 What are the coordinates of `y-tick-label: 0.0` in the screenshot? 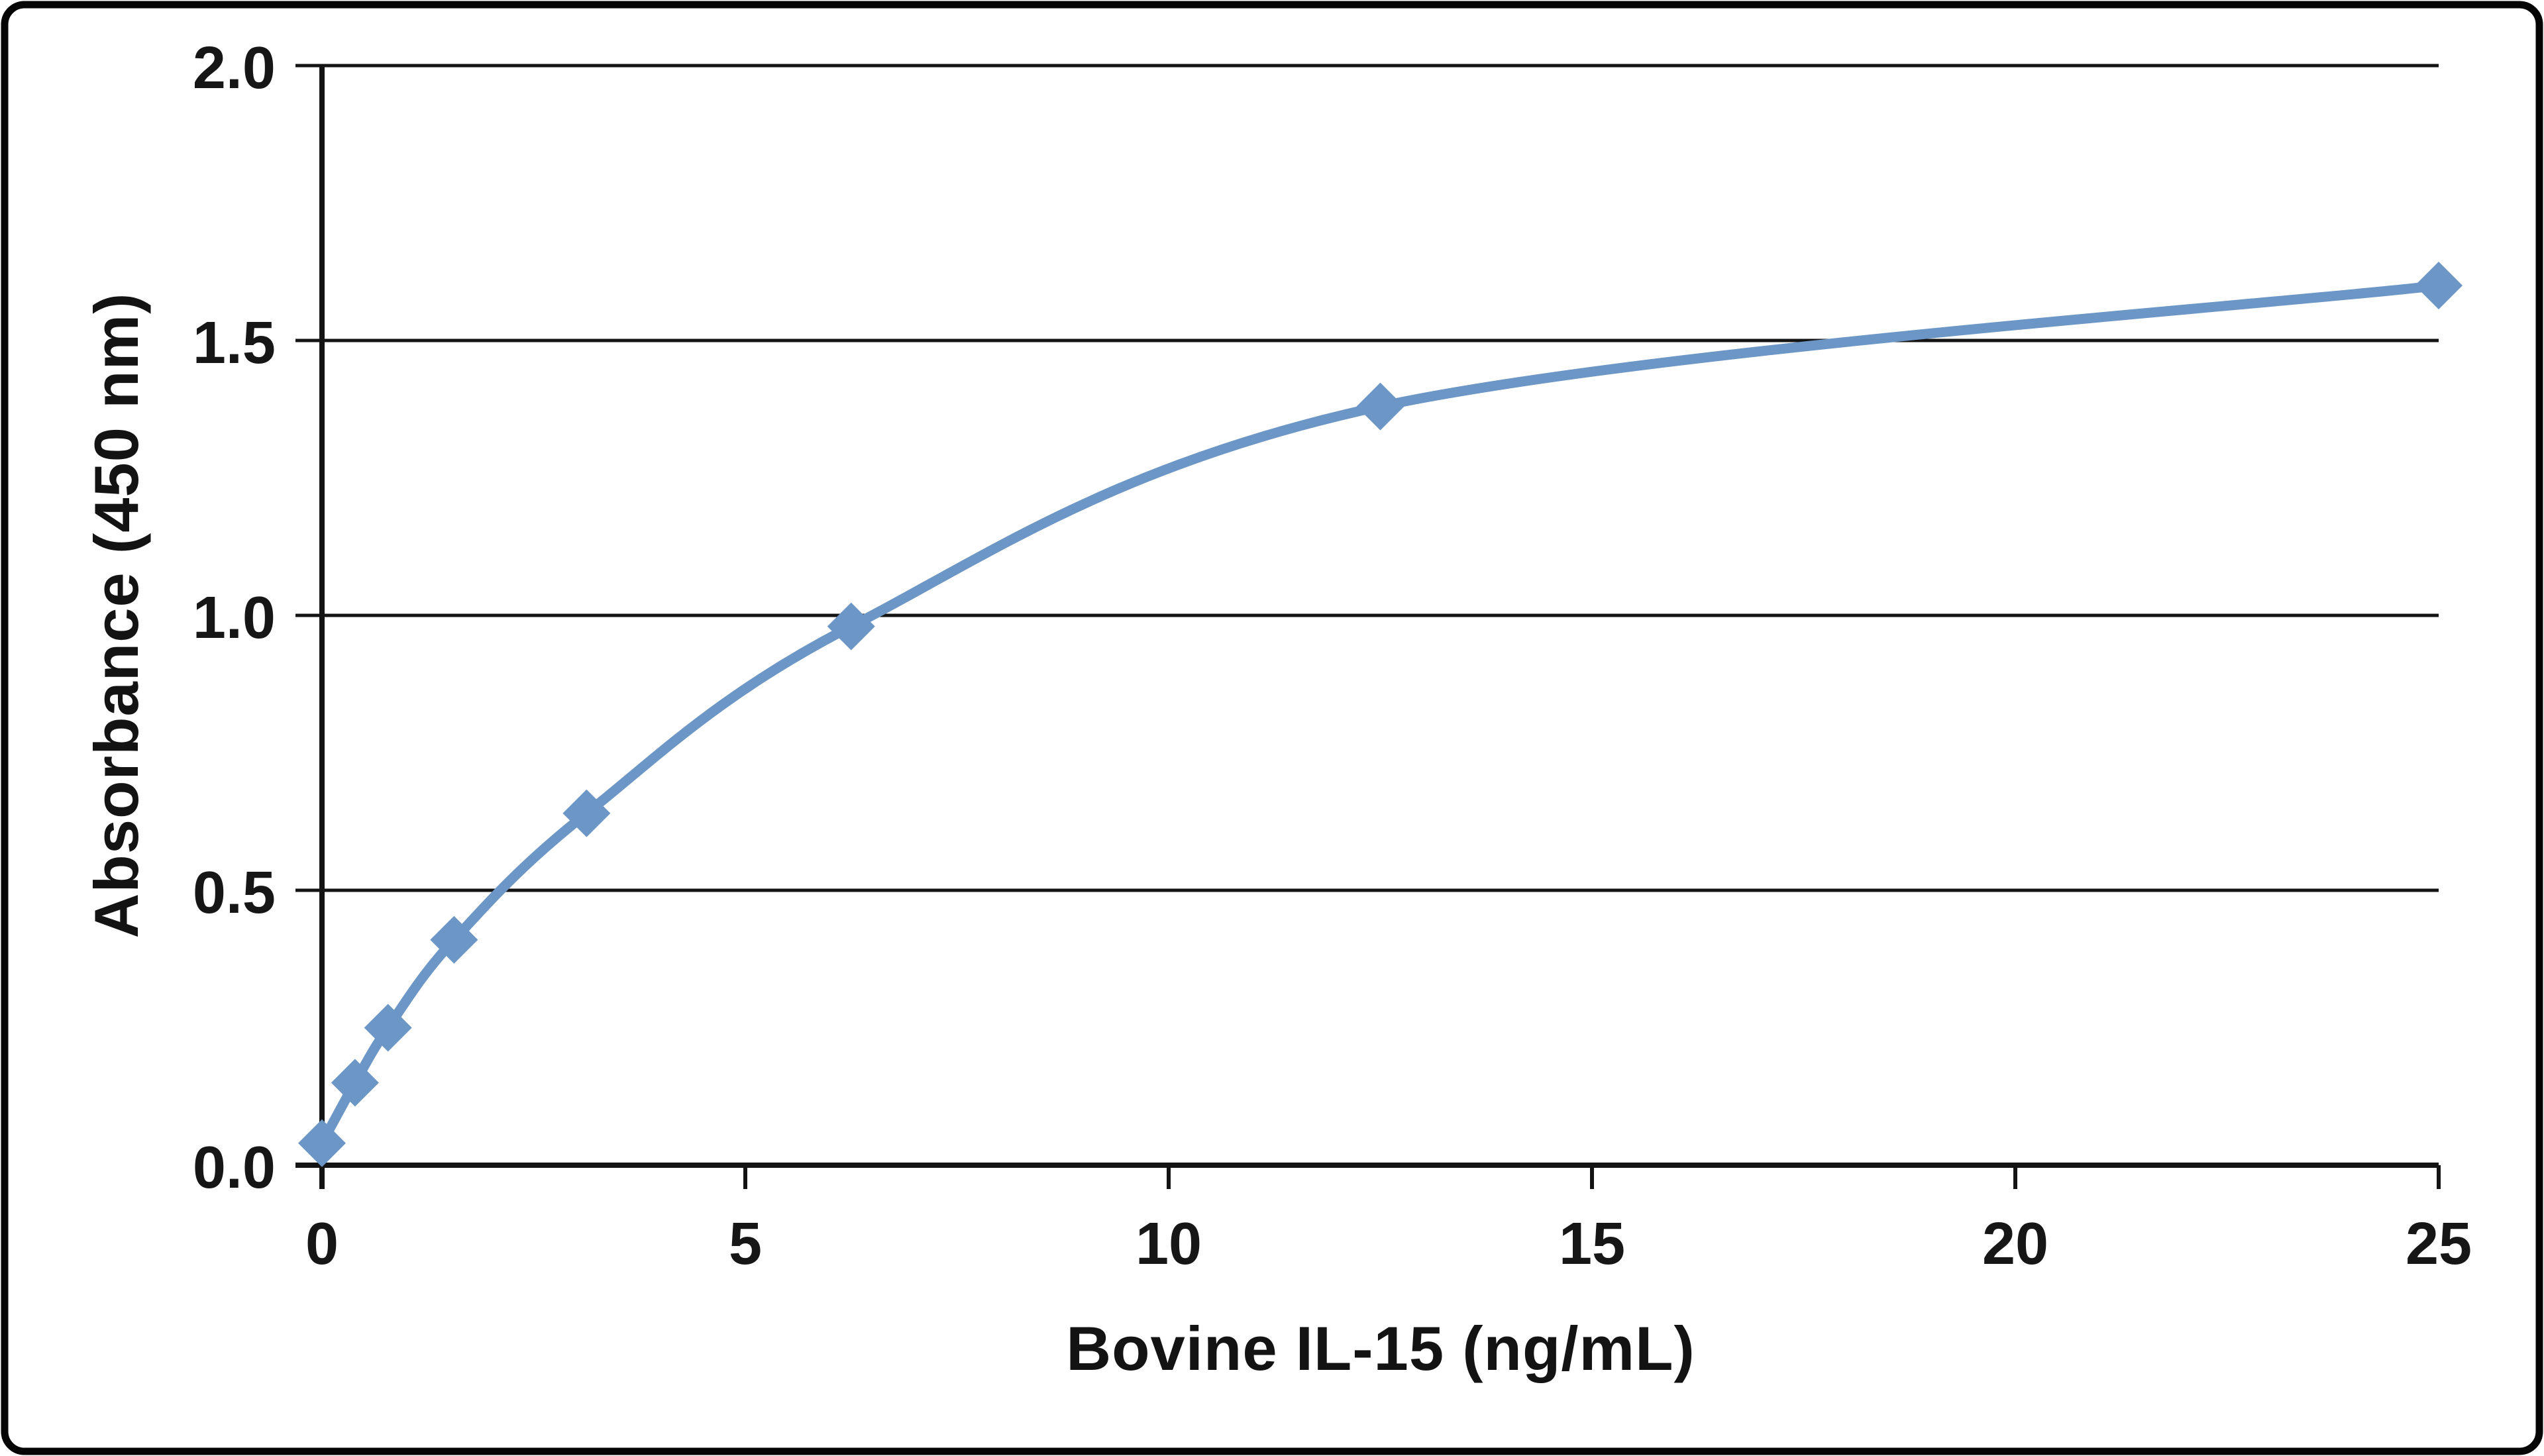 It's located at (235, 1168).